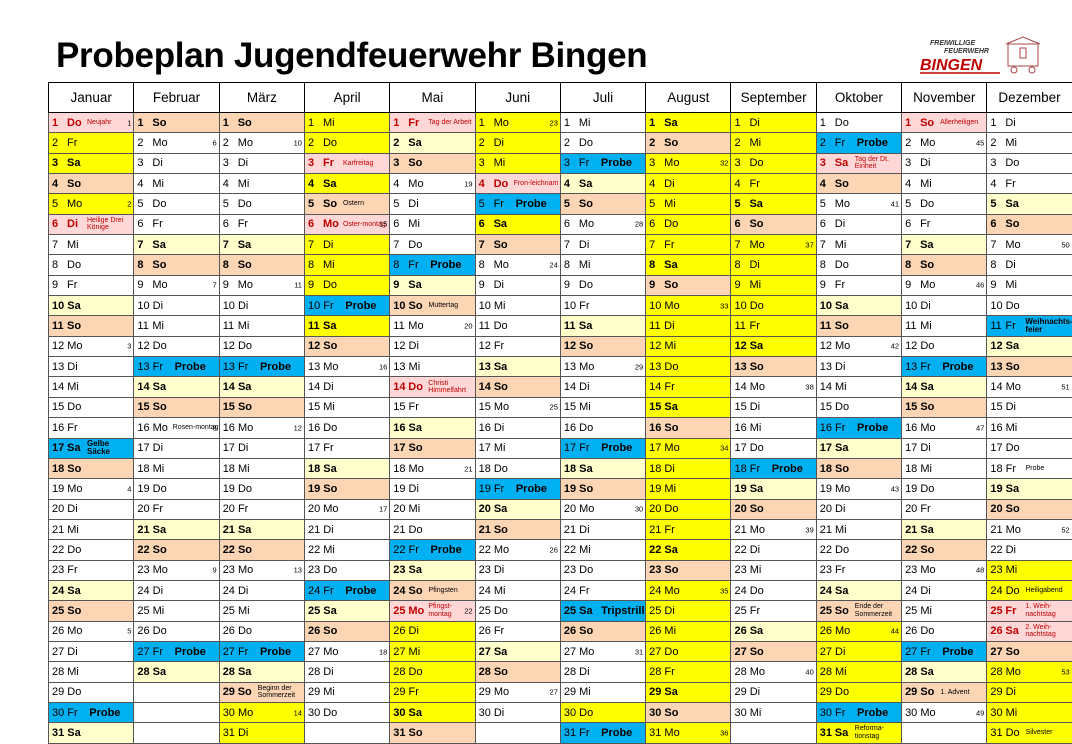 This screenshot has height=744, width=1072. I want to click on day-number: 18, so click(485, 469).